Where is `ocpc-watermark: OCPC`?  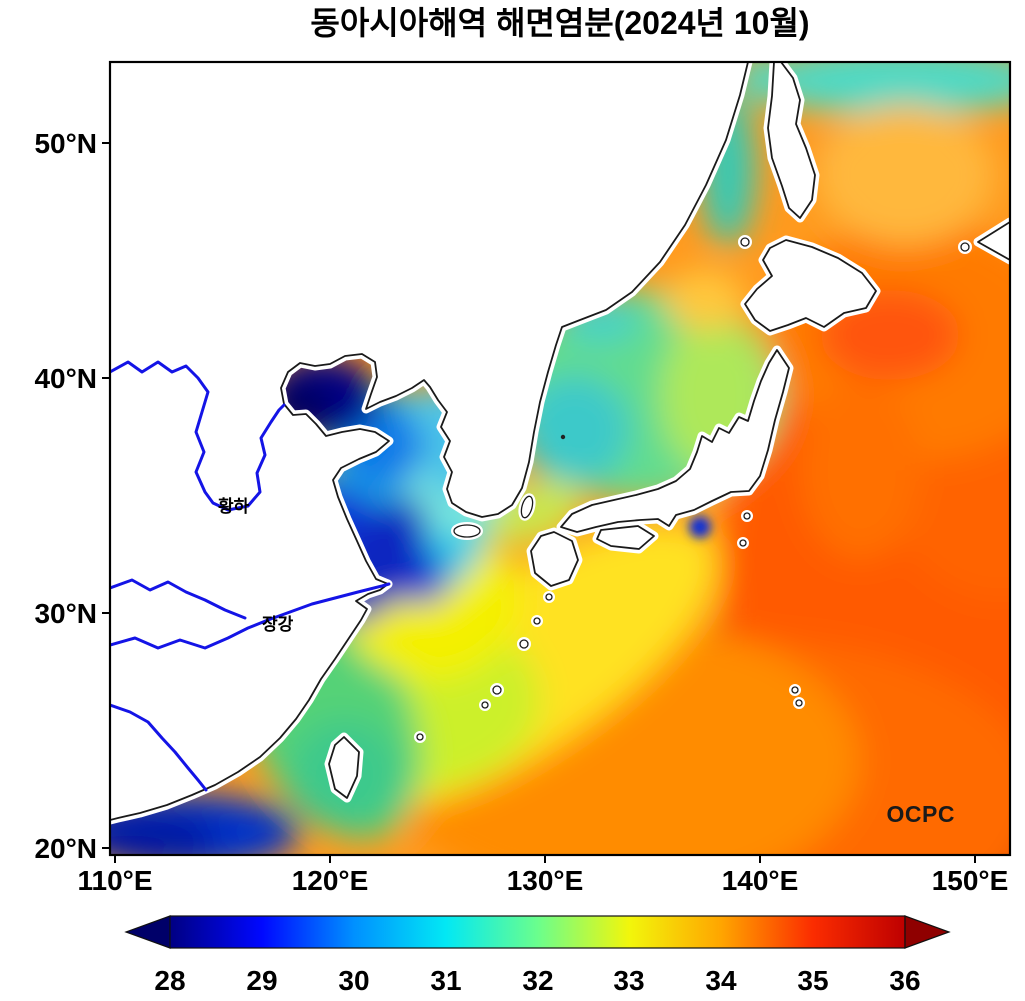
ocpc-watermark: OCPC is located at coordinates (921, 814).